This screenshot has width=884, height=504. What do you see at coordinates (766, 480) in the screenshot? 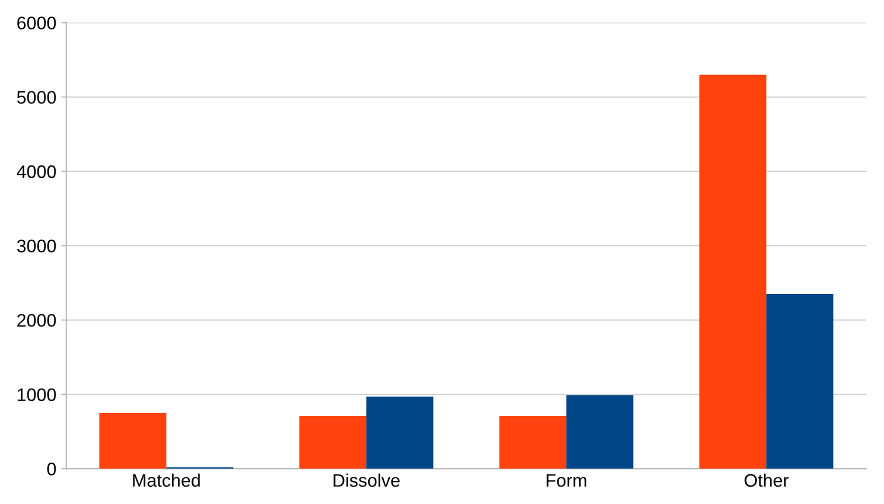
I see `x-tick-label: Other` at bounding box center [766, 480].